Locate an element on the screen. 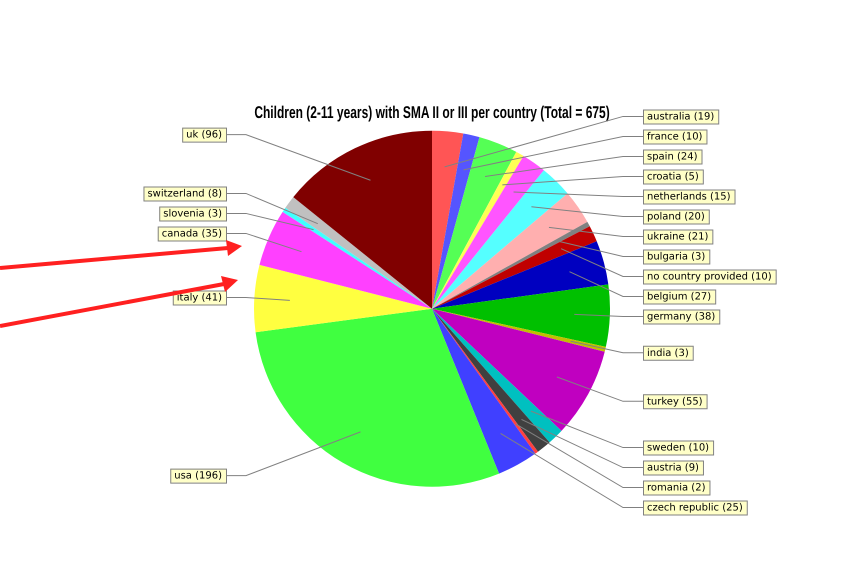 The height and width of the screenshot is (578, 847). slice-label: netherlands (15) is located at coordinates (689, 197).